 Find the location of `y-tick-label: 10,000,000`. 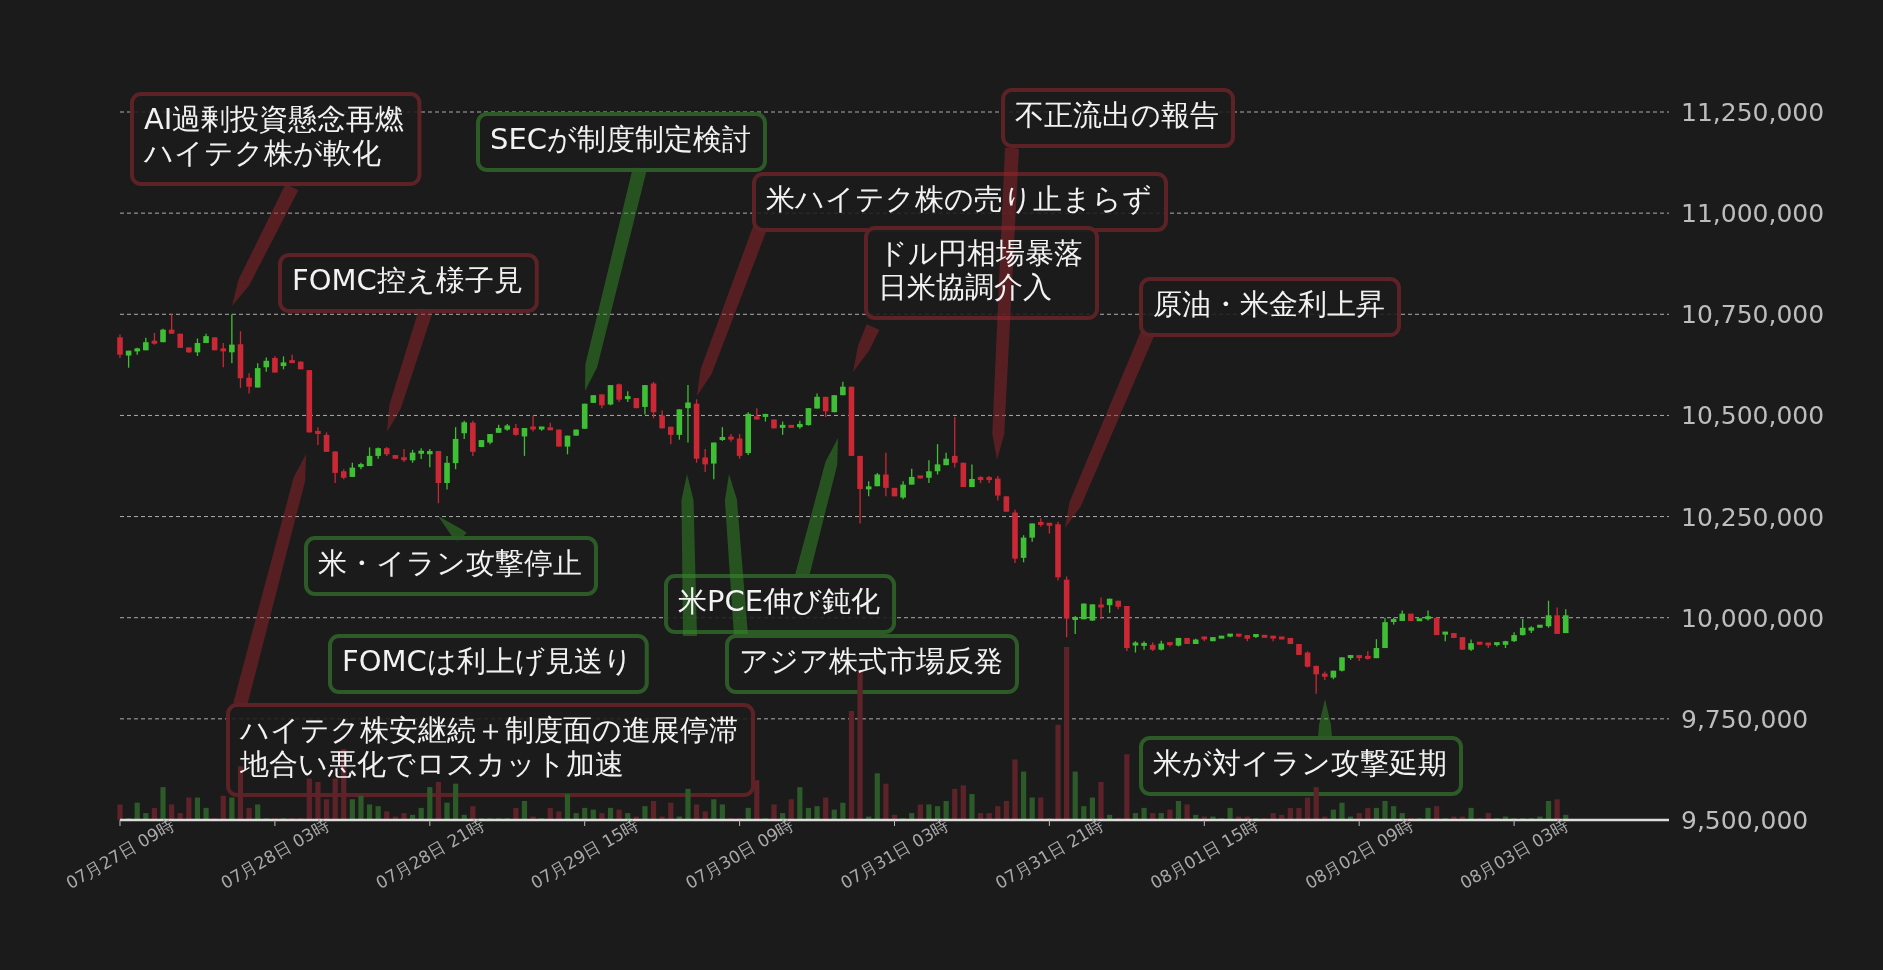

y-tick-label: 10,000,000 is located at coordinates (1753, 618).